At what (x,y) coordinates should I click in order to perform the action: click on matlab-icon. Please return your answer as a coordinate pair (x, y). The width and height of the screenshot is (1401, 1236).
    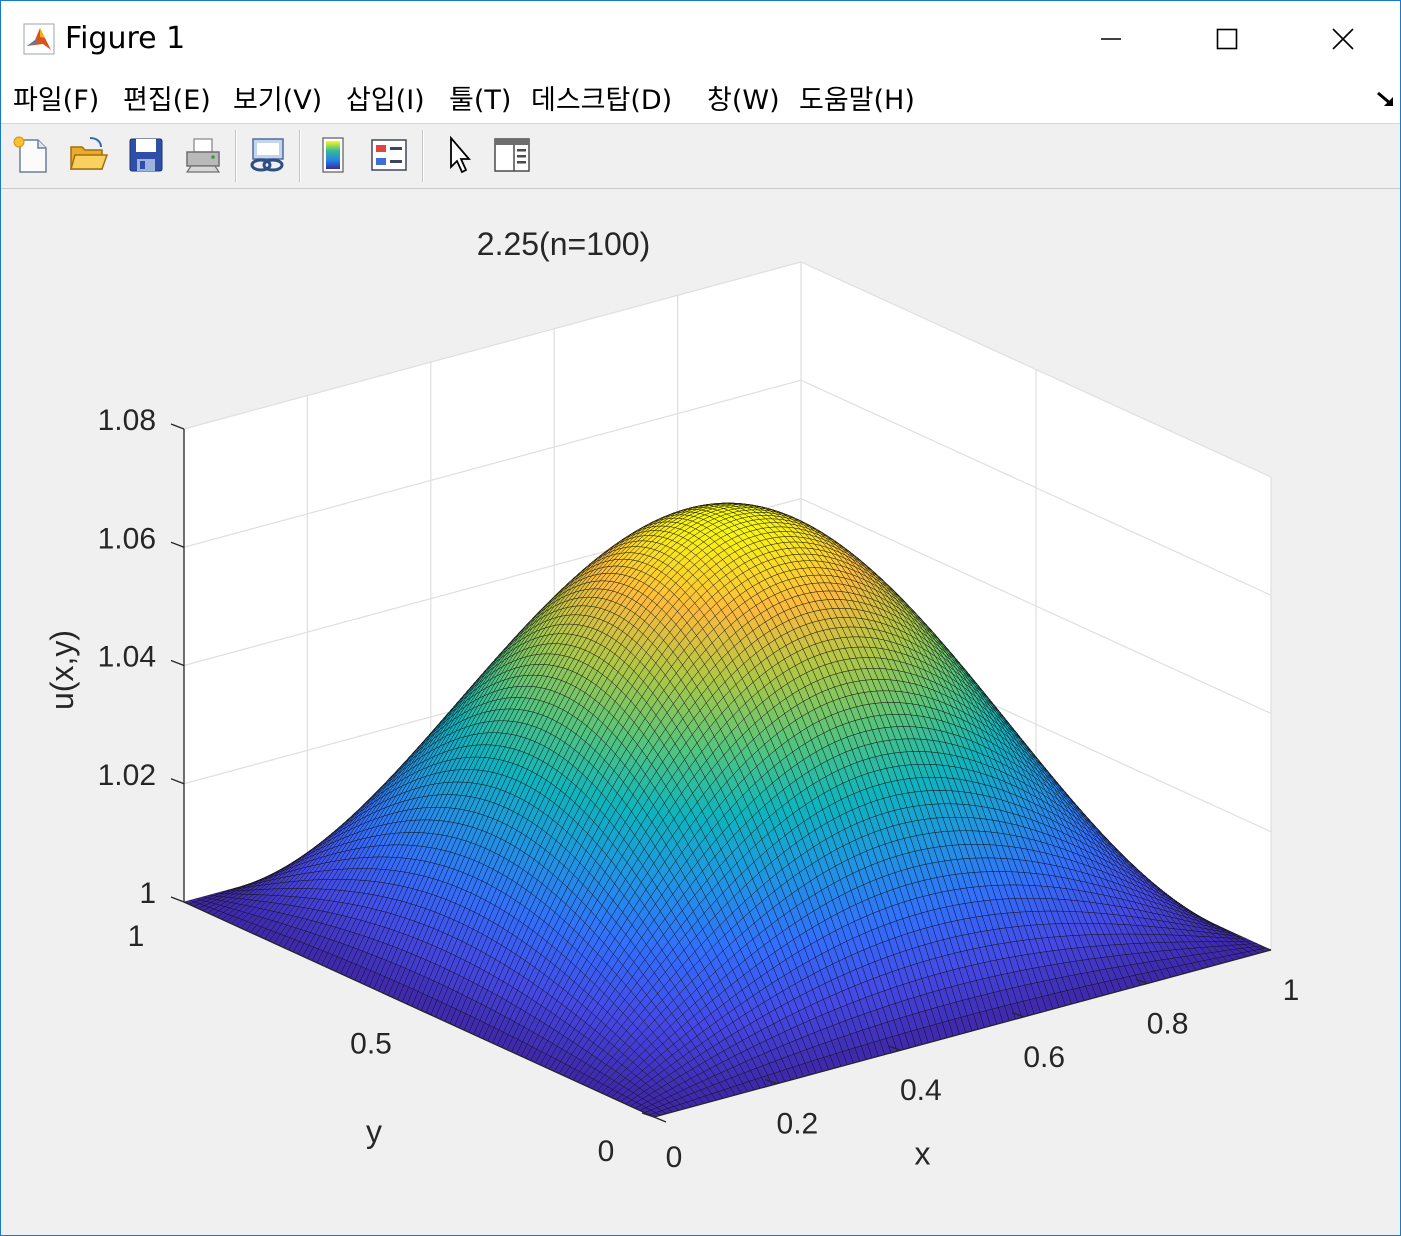
    Looking at the image, I should click on (39, 39).